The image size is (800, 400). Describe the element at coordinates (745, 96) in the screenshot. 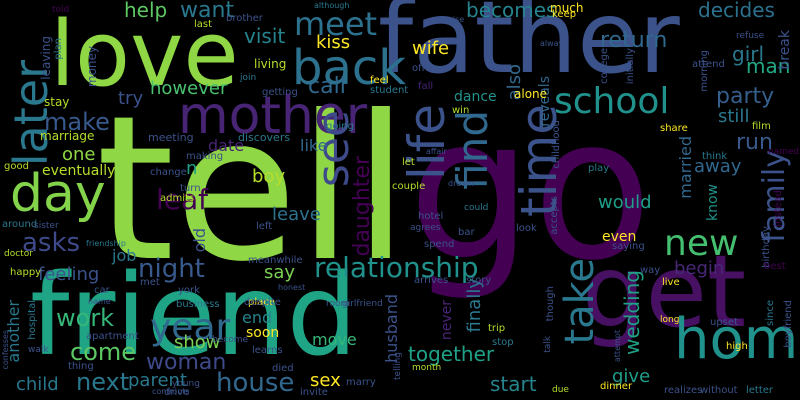

I see `cloud-word: party` at that location.